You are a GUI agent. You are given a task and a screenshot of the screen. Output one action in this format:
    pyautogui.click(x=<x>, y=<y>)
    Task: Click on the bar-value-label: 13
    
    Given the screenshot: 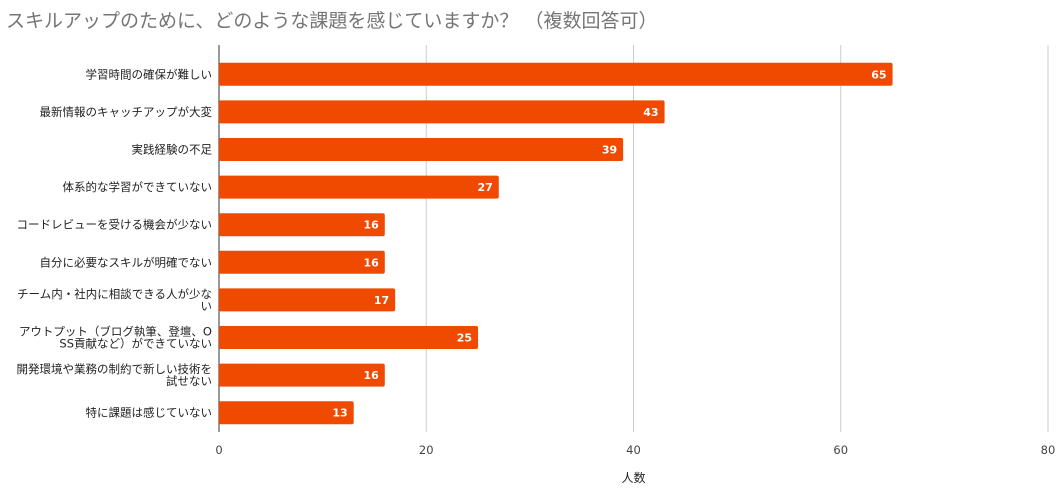 What is the action you would take?
    pyautogui.click(x=339, y=413)
    